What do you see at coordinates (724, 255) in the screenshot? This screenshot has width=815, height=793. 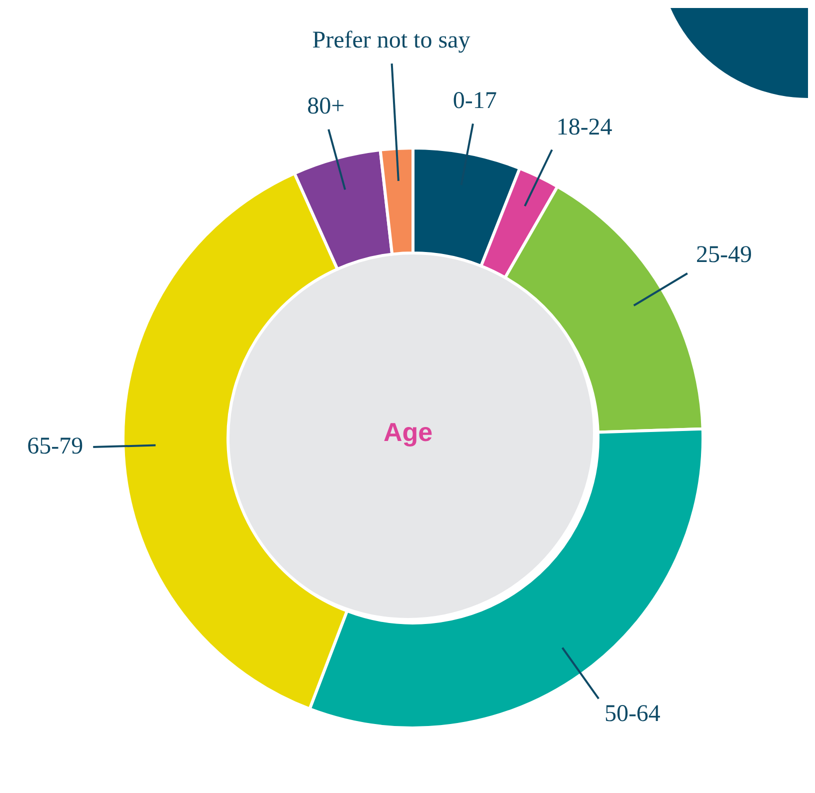 I see `slice-label: 25-49` at bounding box center [724, 255].